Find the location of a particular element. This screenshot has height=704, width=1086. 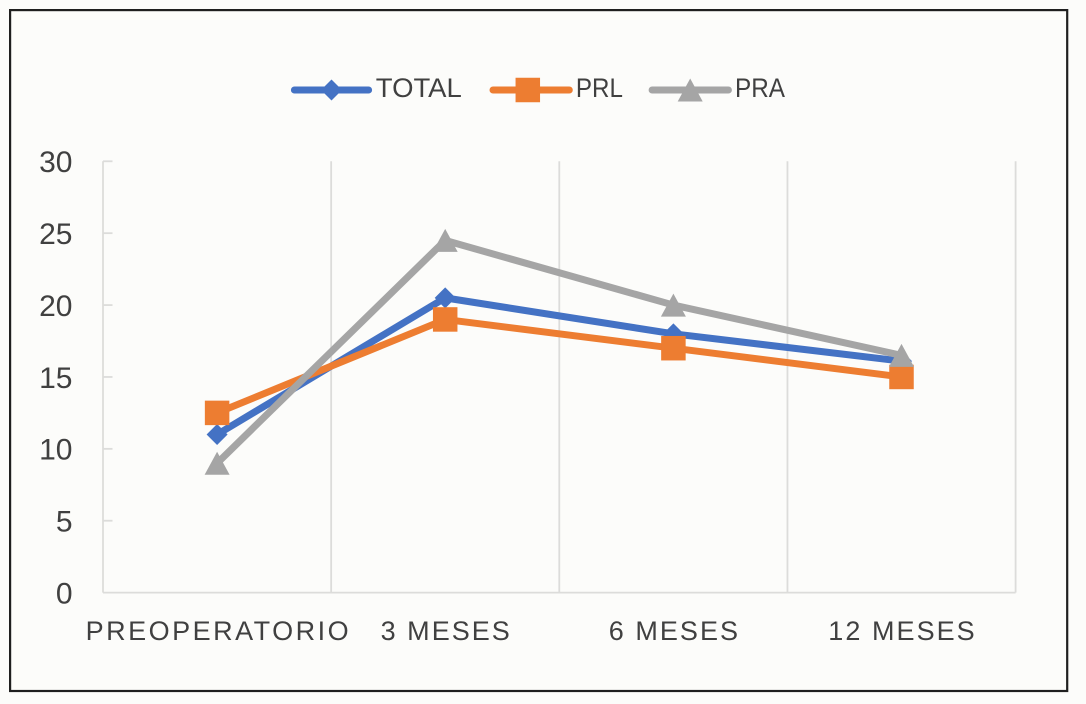

svg-text: PRL is located at coordinates (599, 88).